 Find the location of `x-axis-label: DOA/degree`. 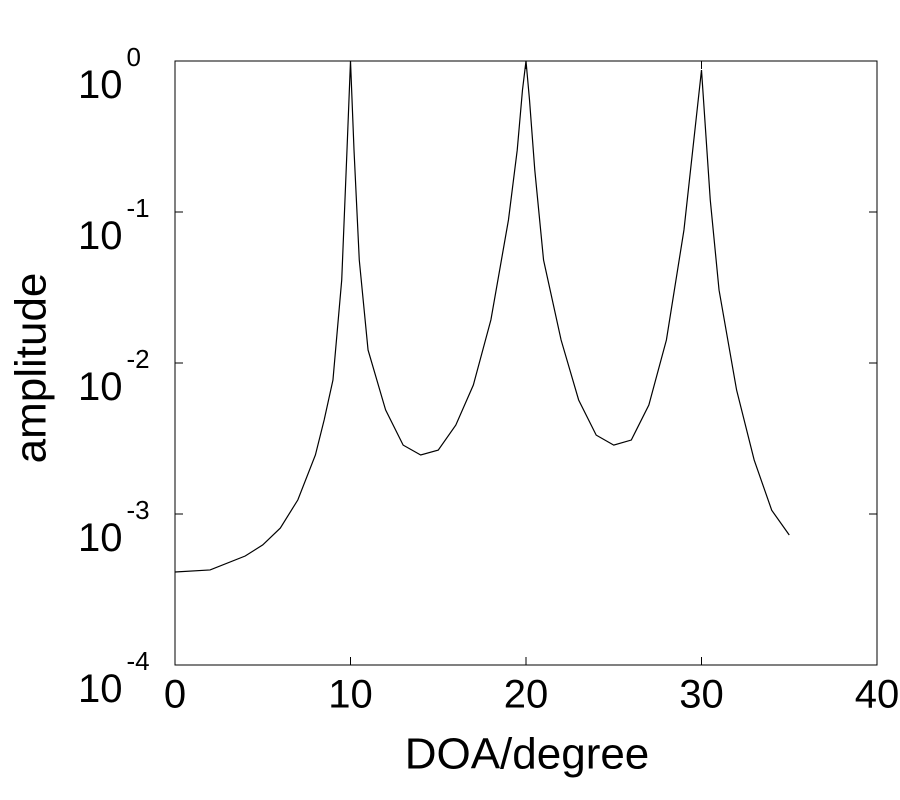

x-axis-label: DOA/degree is located at coordinates (527, 754).